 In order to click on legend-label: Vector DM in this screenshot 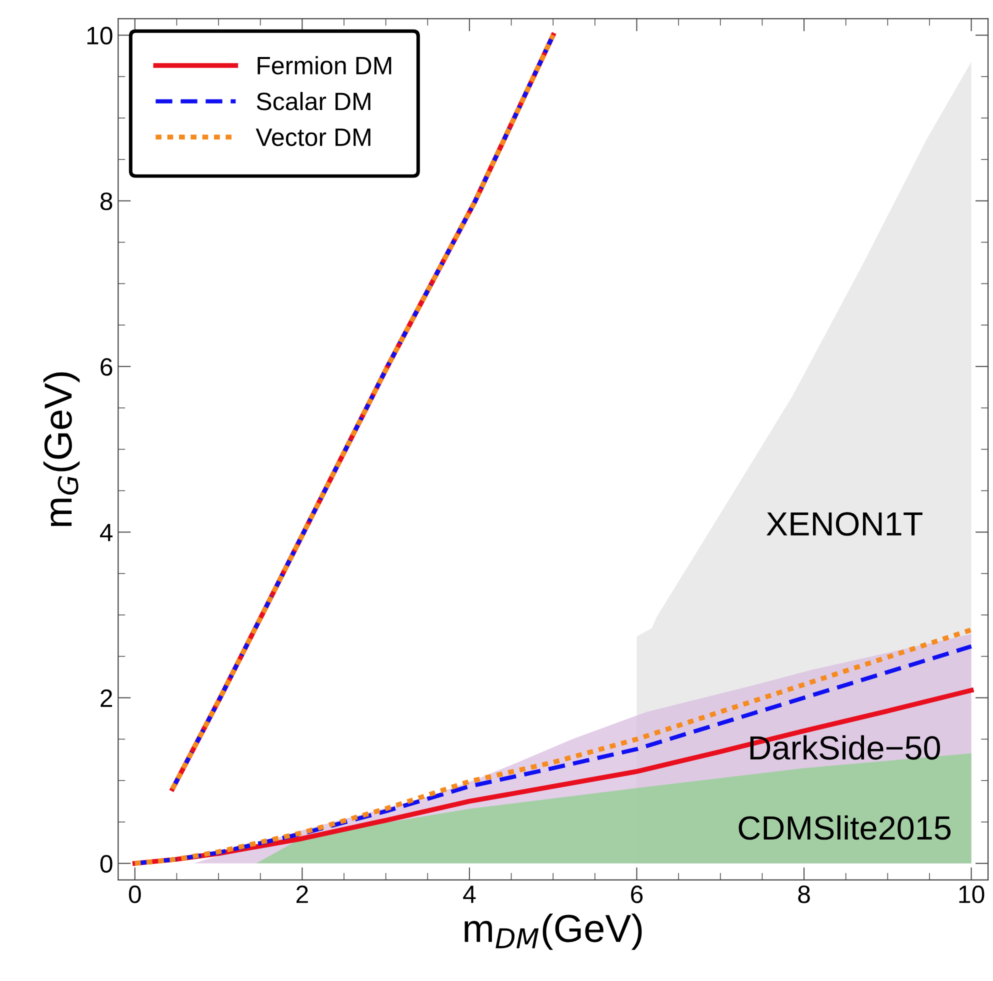, I will do `click(313, 137)`.